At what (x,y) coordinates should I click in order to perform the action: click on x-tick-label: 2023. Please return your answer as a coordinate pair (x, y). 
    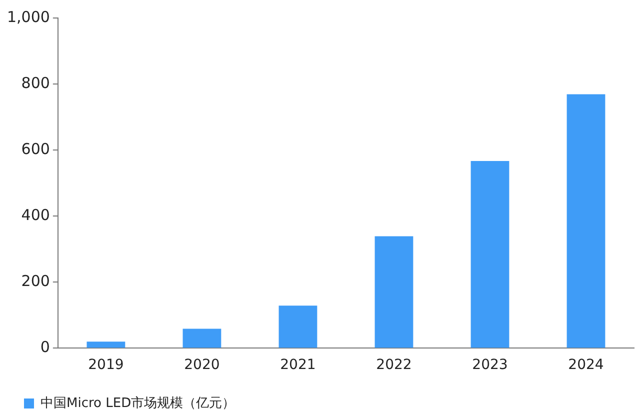
    Looking at the image, I should click on (490, 365).